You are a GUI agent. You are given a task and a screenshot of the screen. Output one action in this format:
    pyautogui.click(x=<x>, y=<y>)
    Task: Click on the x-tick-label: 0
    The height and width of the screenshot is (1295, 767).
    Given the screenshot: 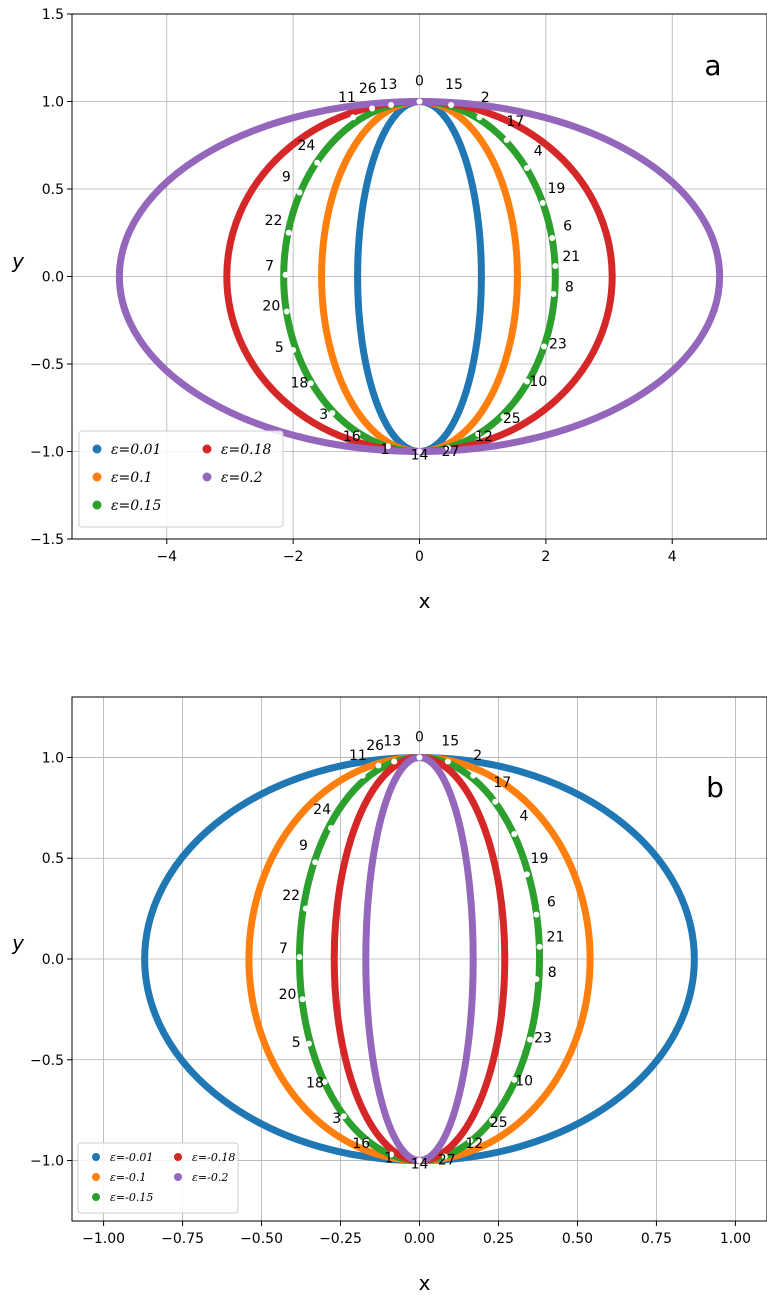 What is the action you would take?
    pyautogui.click(x=419, y=557)
    